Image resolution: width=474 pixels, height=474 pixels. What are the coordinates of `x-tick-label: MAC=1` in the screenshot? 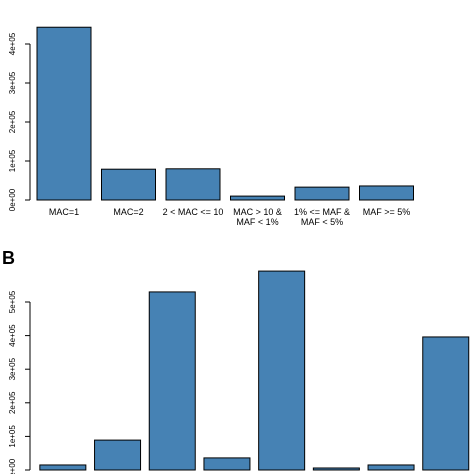 It's located at (64, 212).